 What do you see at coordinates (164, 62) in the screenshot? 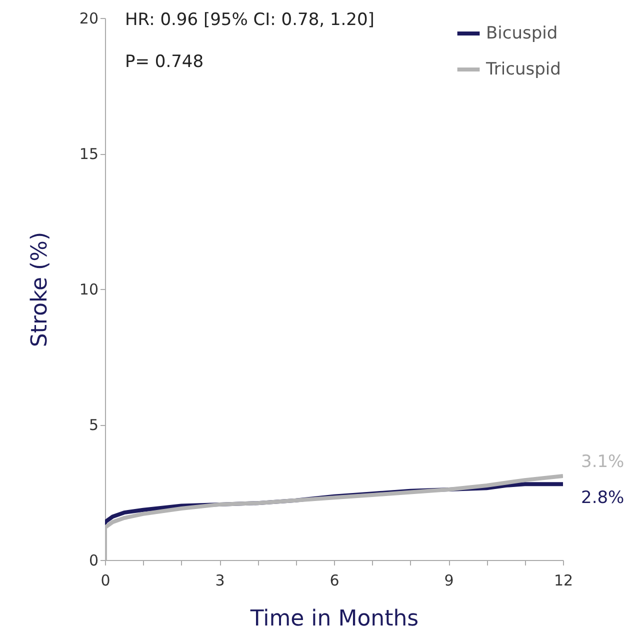
I see `annotation: P= 0.748` at bounding box center [164, 62].